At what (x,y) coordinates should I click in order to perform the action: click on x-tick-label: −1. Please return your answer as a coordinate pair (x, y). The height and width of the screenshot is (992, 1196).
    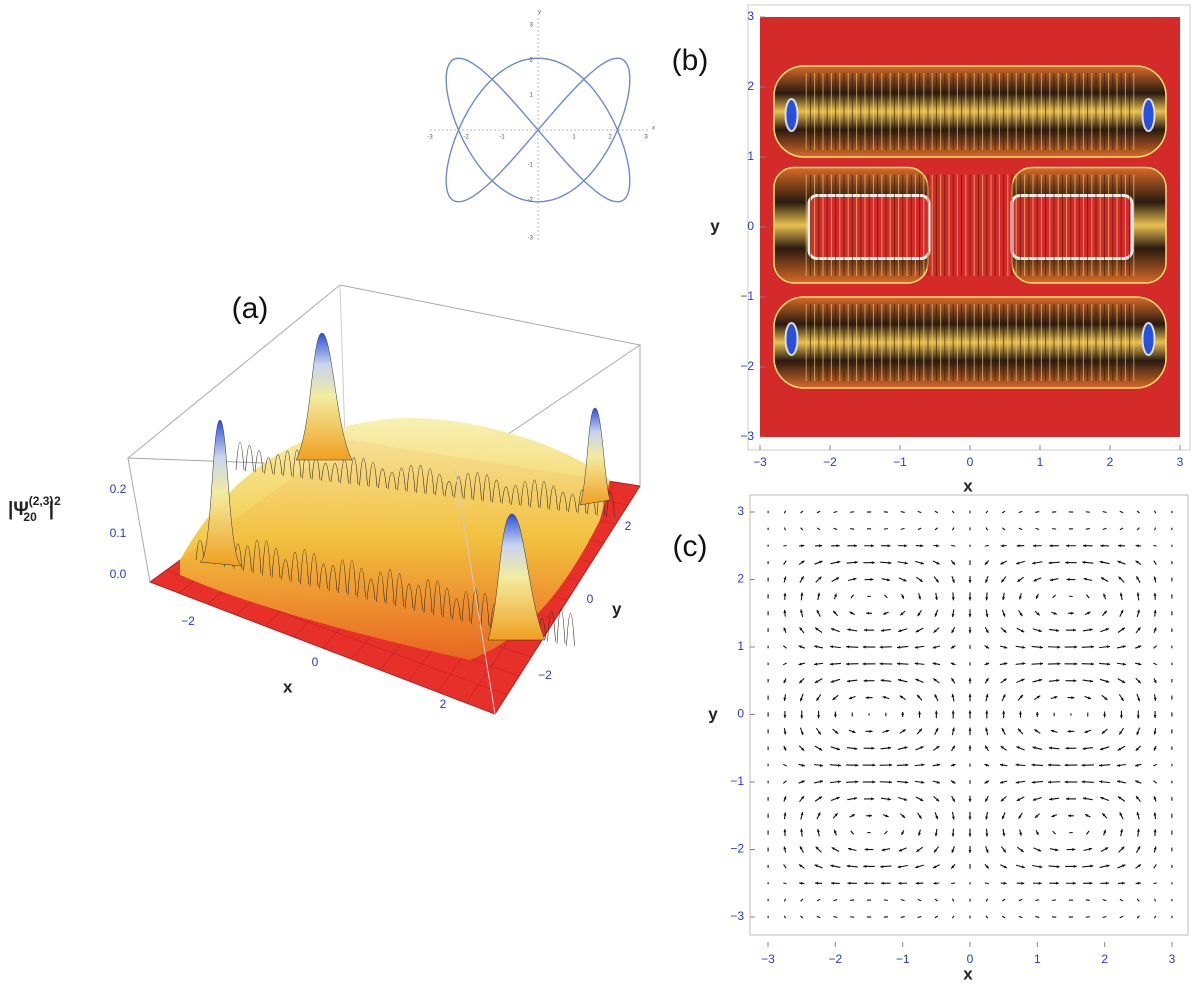
    Looking at the image, I should click on (903, 959).